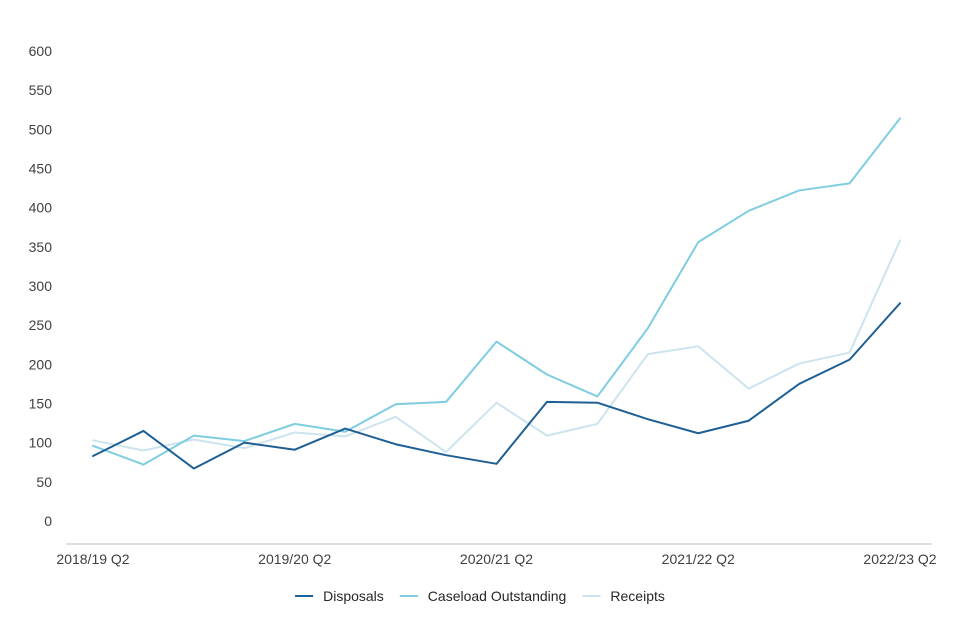 This screenshot has height=640, width=960. Describe the element at coordinates (496, 559) in the screenshot. I see `x-tick-label: 2020/21 Q2` at that location.